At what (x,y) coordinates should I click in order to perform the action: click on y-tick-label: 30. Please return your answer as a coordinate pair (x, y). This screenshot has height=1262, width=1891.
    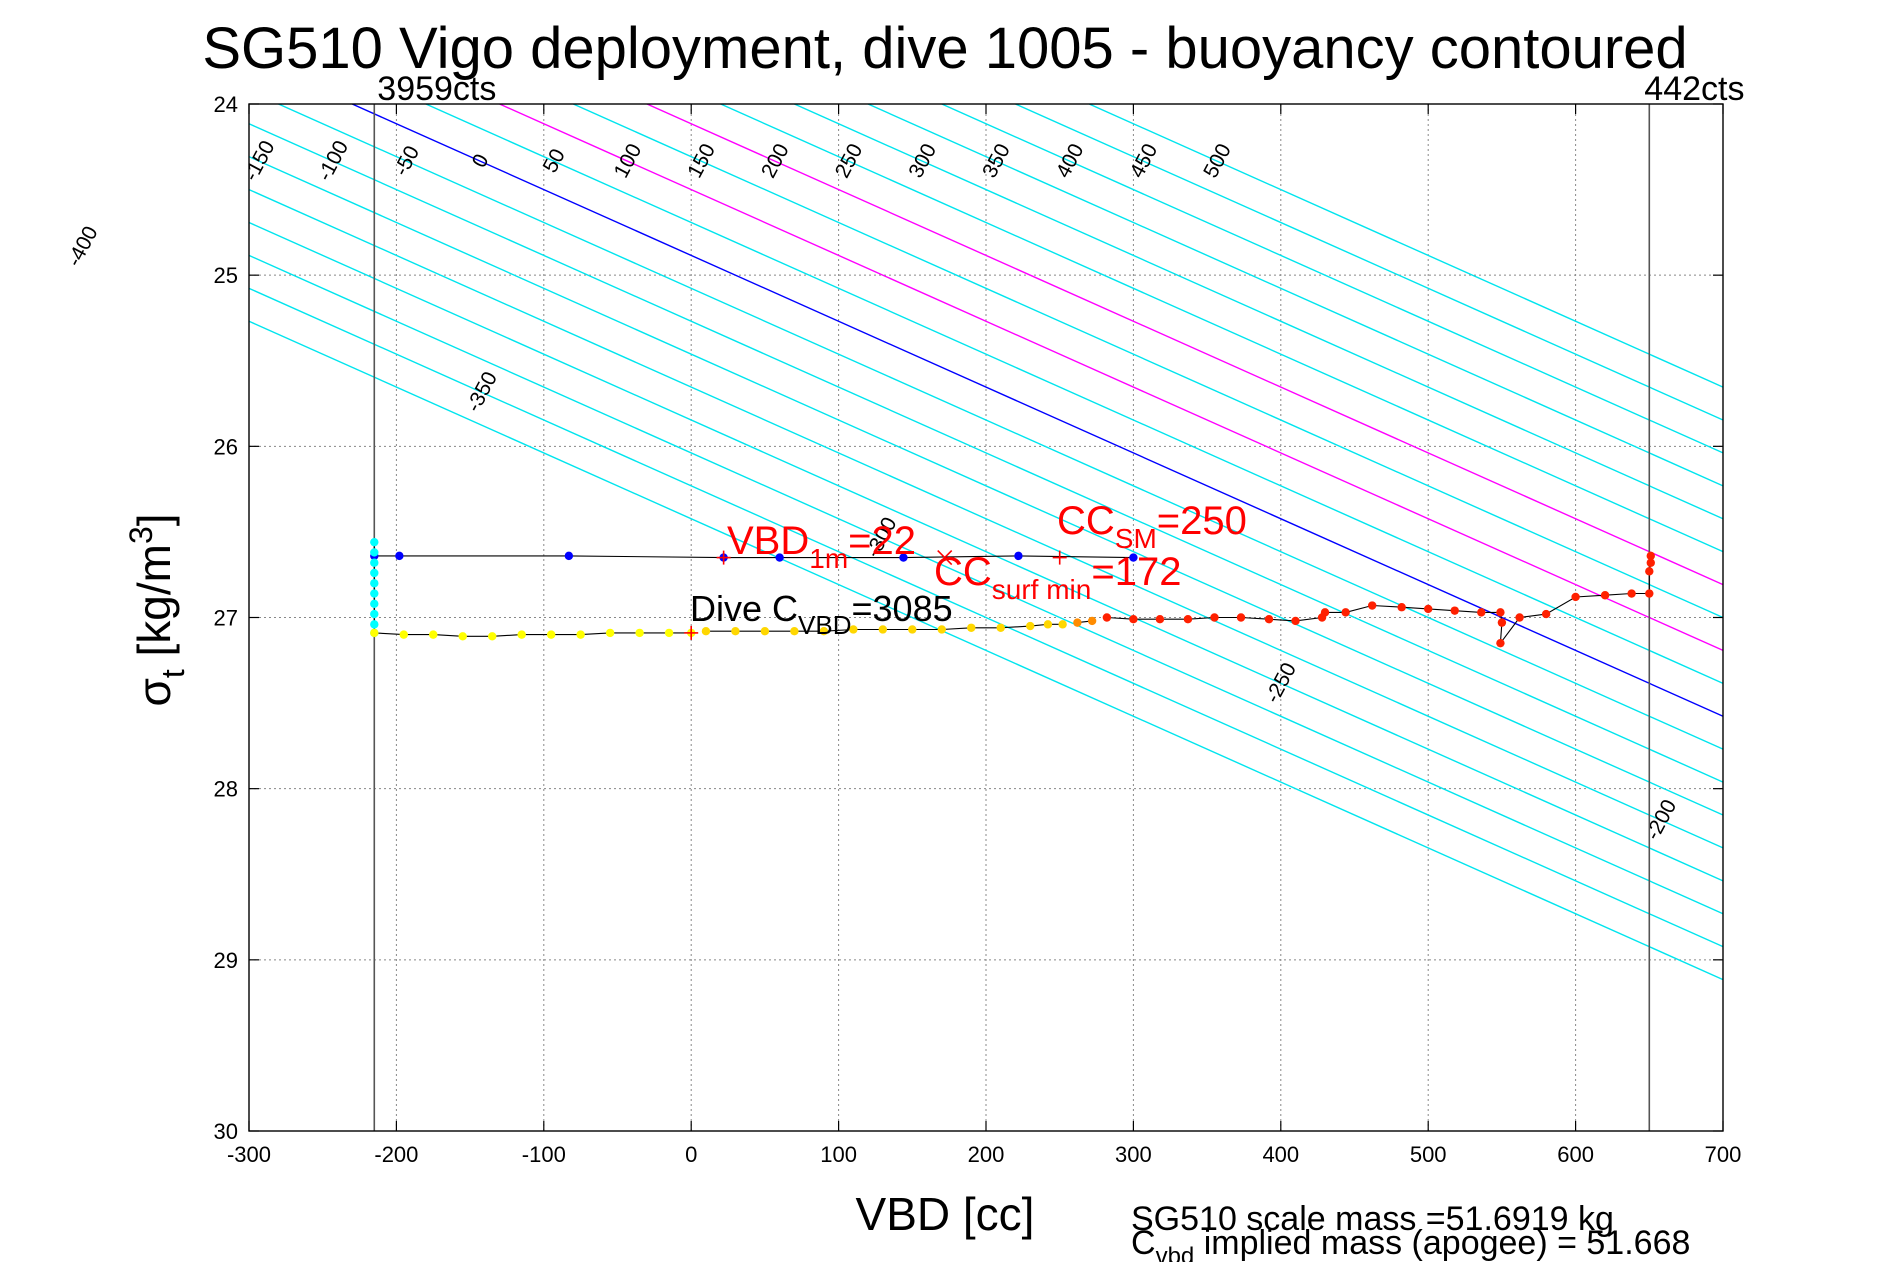
    Looking at the image, I should click on (226, 1131).